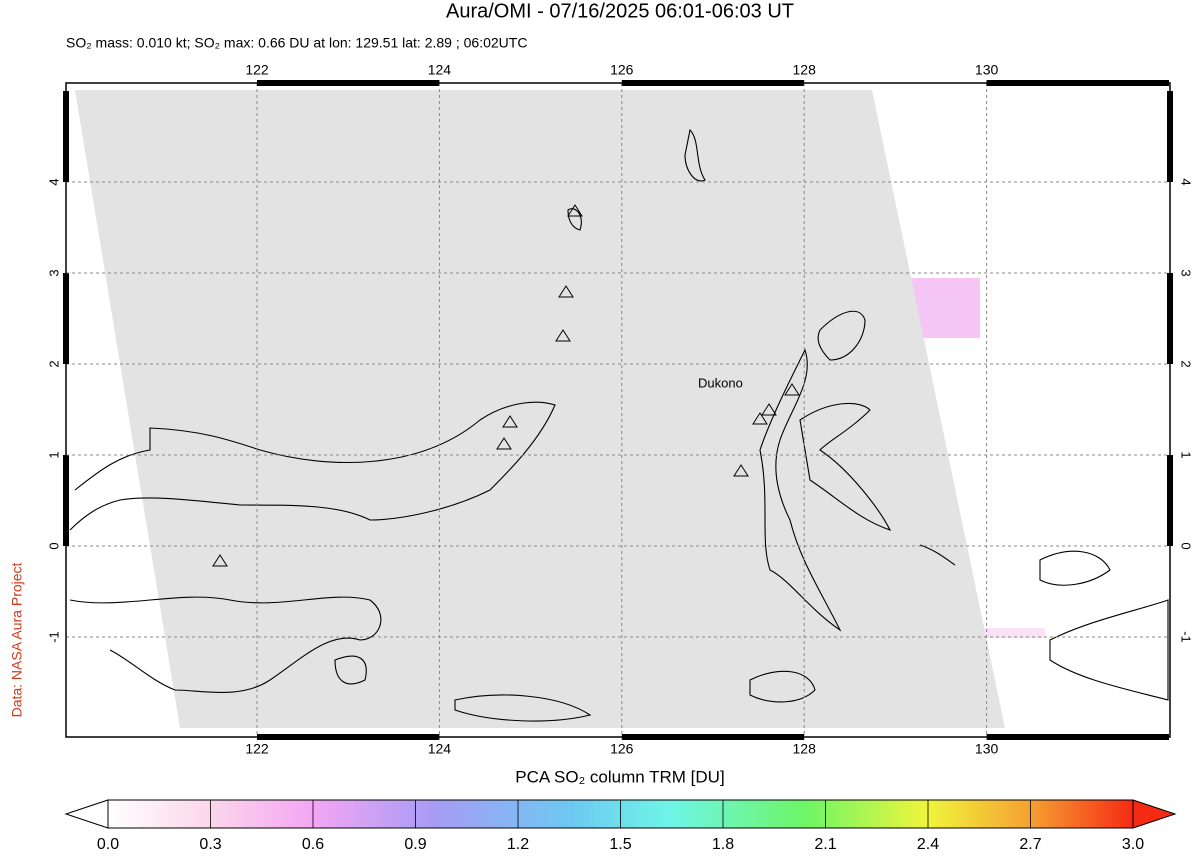  Describe the element at coordinates (17, 639) in the screenshot. I see `credit: Data: NASA Aura Project` at that location.